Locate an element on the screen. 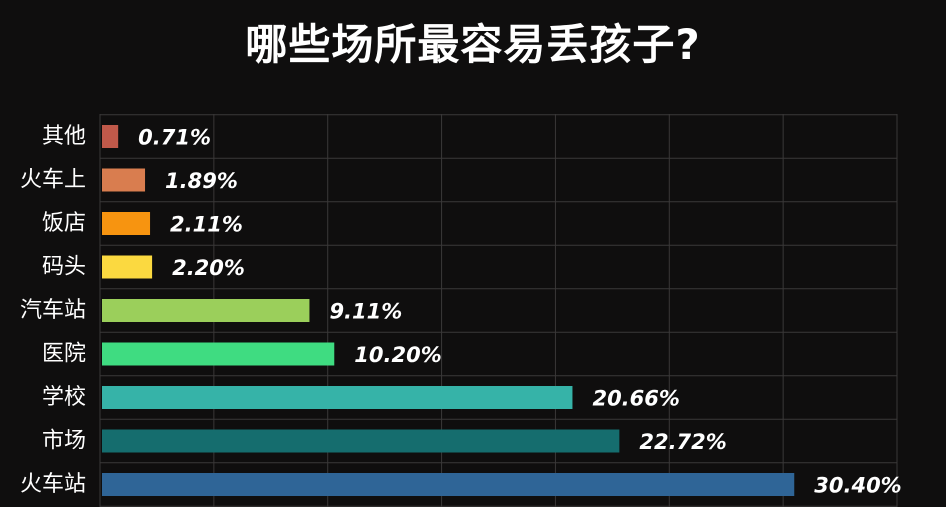 The height and width of the screenshot is (507, 946). category-label: 医院 is located at coordinates (64, 354).